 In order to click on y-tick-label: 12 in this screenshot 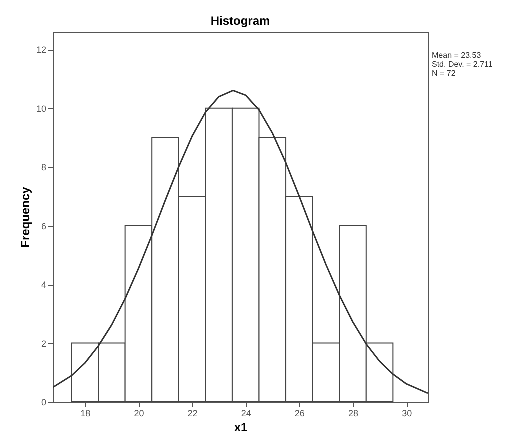, I will do `click(41, 50)`.